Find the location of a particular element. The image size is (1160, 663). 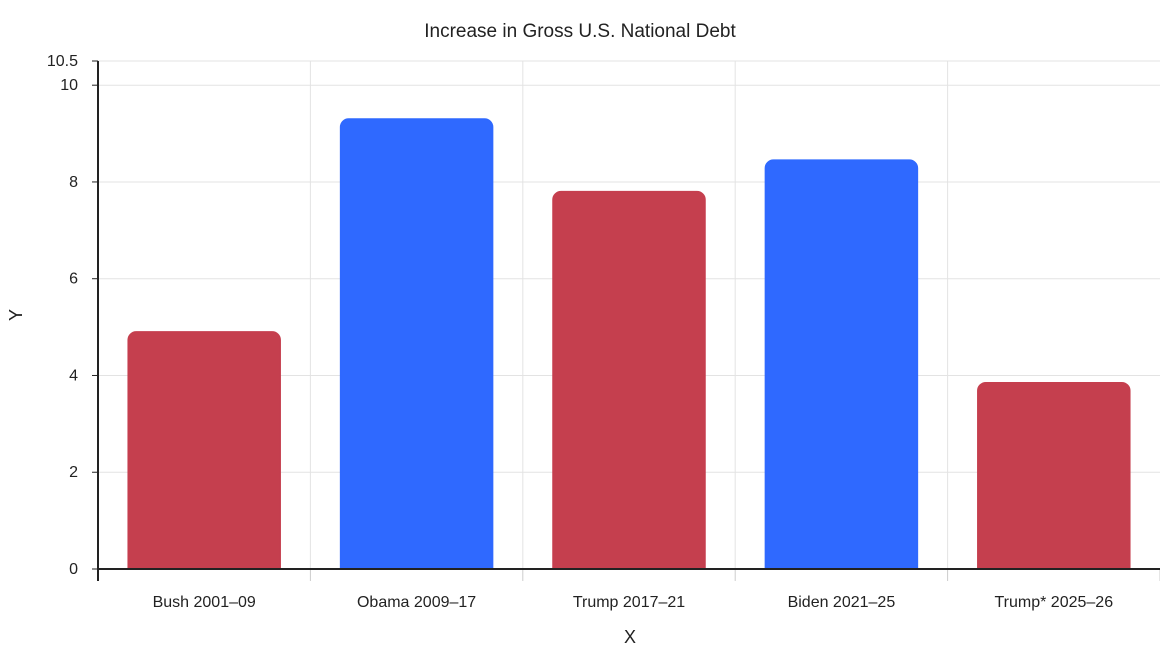

x-axis-title: X is located at coordinates (630, 637).